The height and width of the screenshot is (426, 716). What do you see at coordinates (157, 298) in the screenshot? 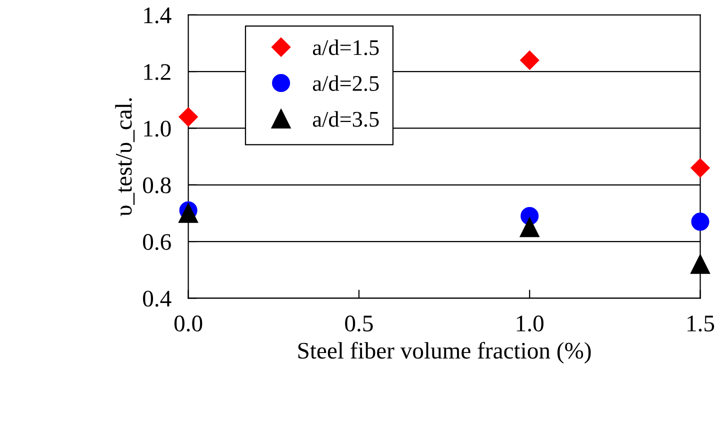
I see `y-tick-label: 0.4` at bounding box center [157, 298].